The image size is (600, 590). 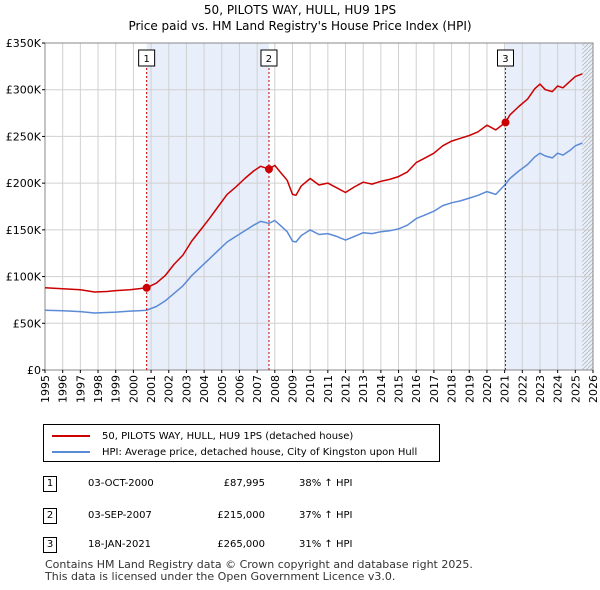 What do you see at coordinates (326, 483) in the screenshot?
I see `transaction-hpi-diff: 38% ↑ HPI` at bounding box center [326, 483].